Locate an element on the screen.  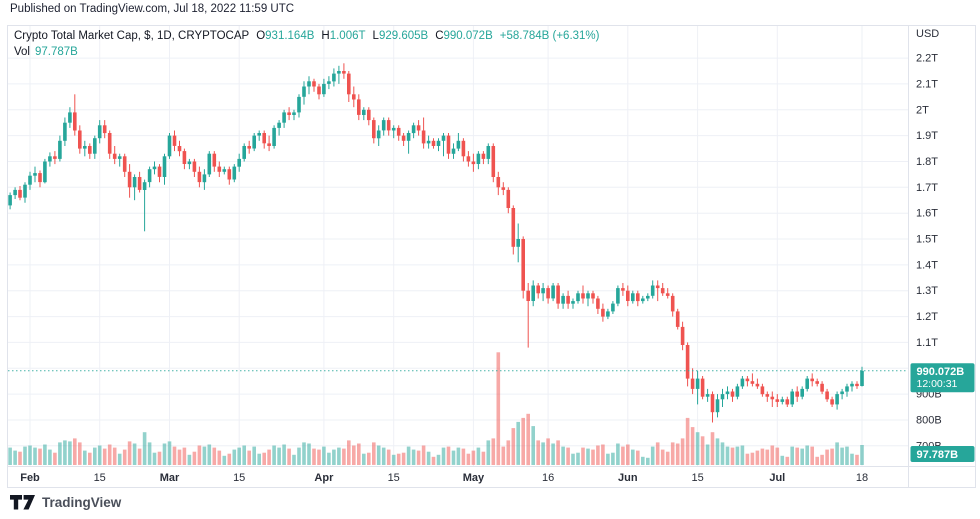
bar-countdown: 12:00:31 is located at coordinates (937, 384).